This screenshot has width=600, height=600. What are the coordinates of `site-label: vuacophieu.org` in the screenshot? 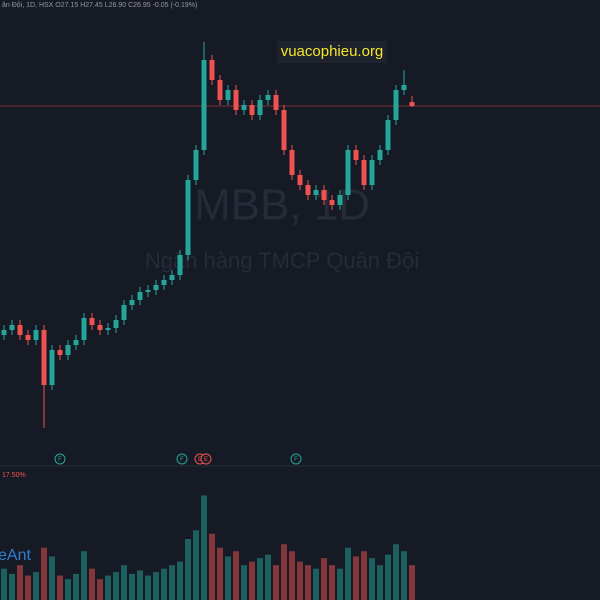 It's located at (332, 51).